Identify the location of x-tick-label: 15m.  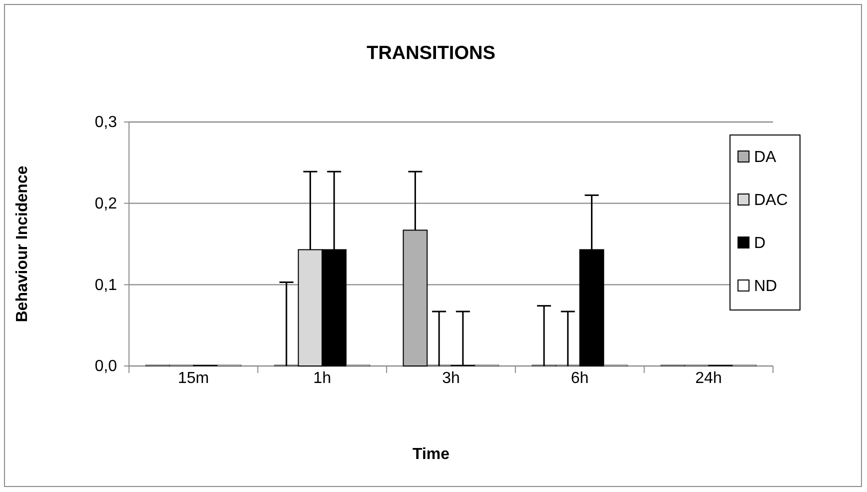
(193, 378).